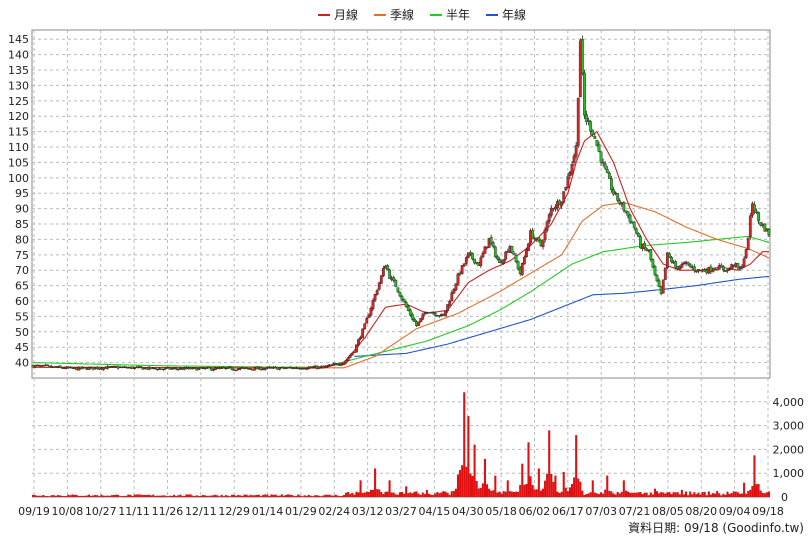  I want to click on legend-label: 半年, so click(458, 15).